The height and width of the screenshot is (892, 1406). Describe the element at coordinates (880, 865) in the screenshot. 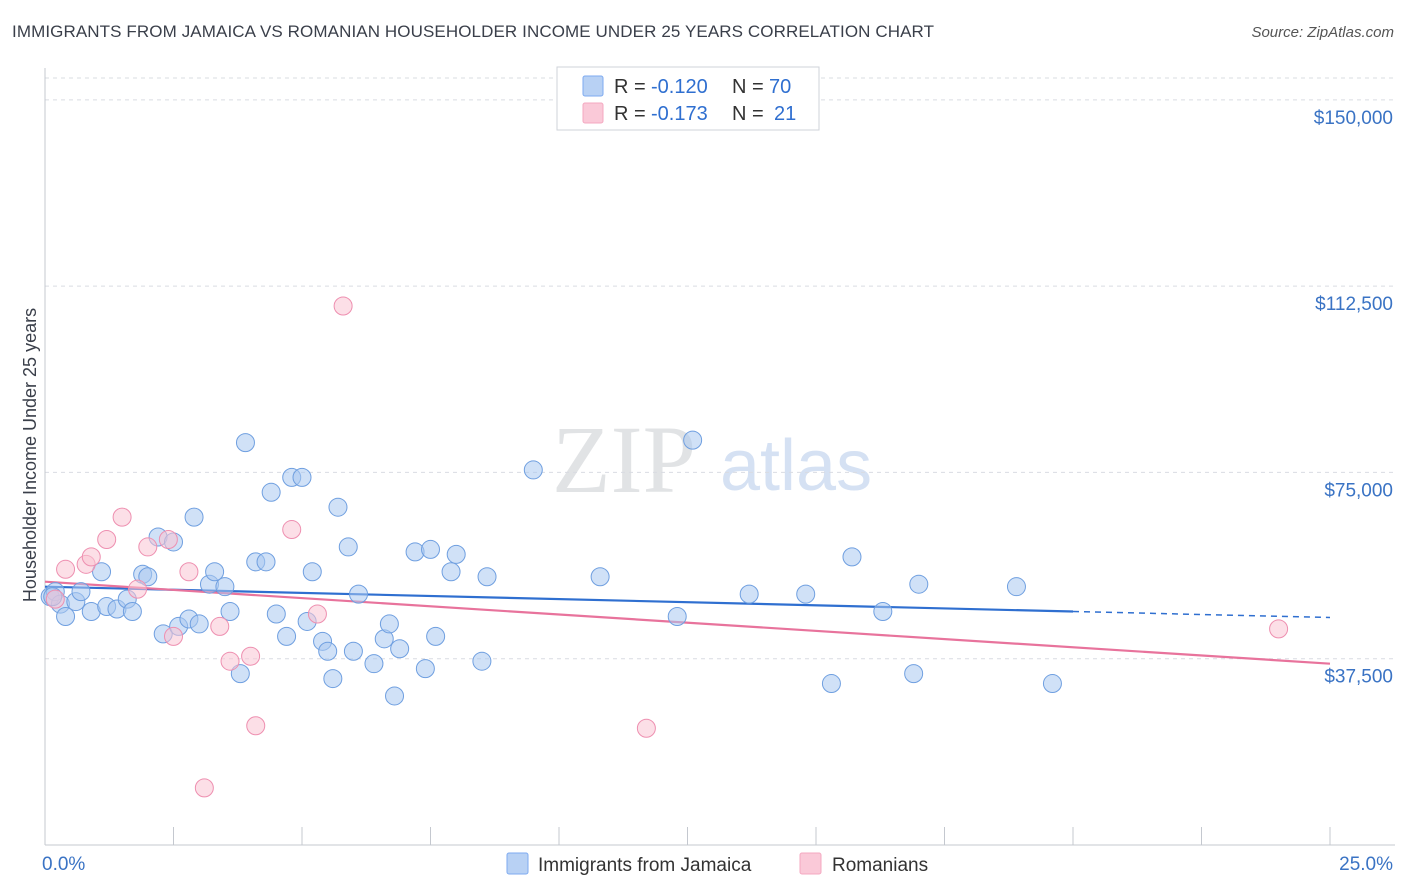

I see `legend-label-romanians: Romanians` at that location.